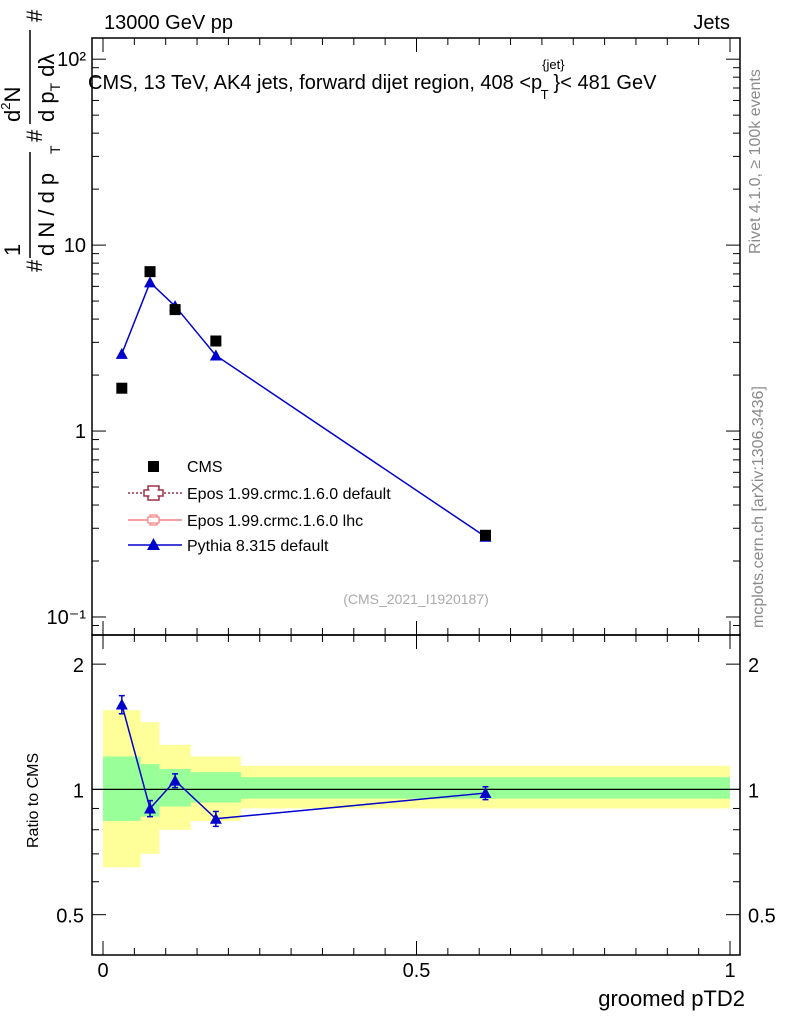 Image resolution: width=786 pixels, height=1024 pixels. Describe the element at coordinates (102, 971) in the screenshot. I see `x-tick-label: 0` at that location.